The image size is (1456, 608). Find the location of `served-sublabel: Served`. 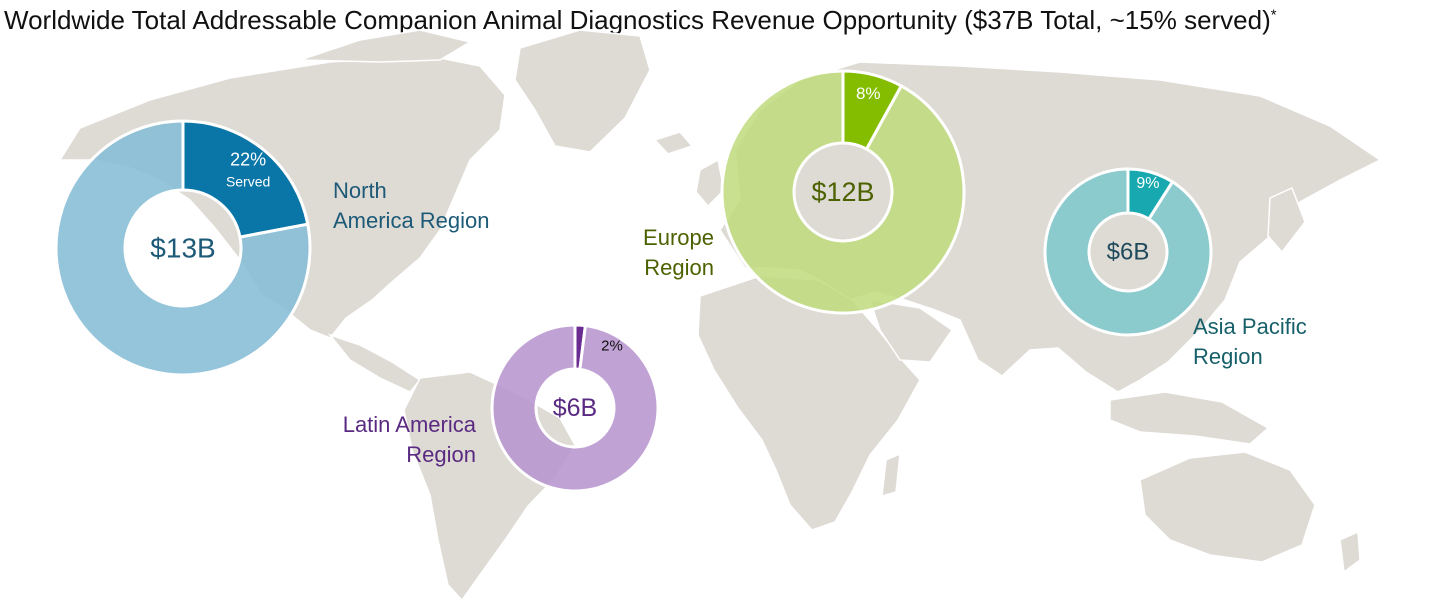

served-sublabel: Served is located at coordinates (248, 181).